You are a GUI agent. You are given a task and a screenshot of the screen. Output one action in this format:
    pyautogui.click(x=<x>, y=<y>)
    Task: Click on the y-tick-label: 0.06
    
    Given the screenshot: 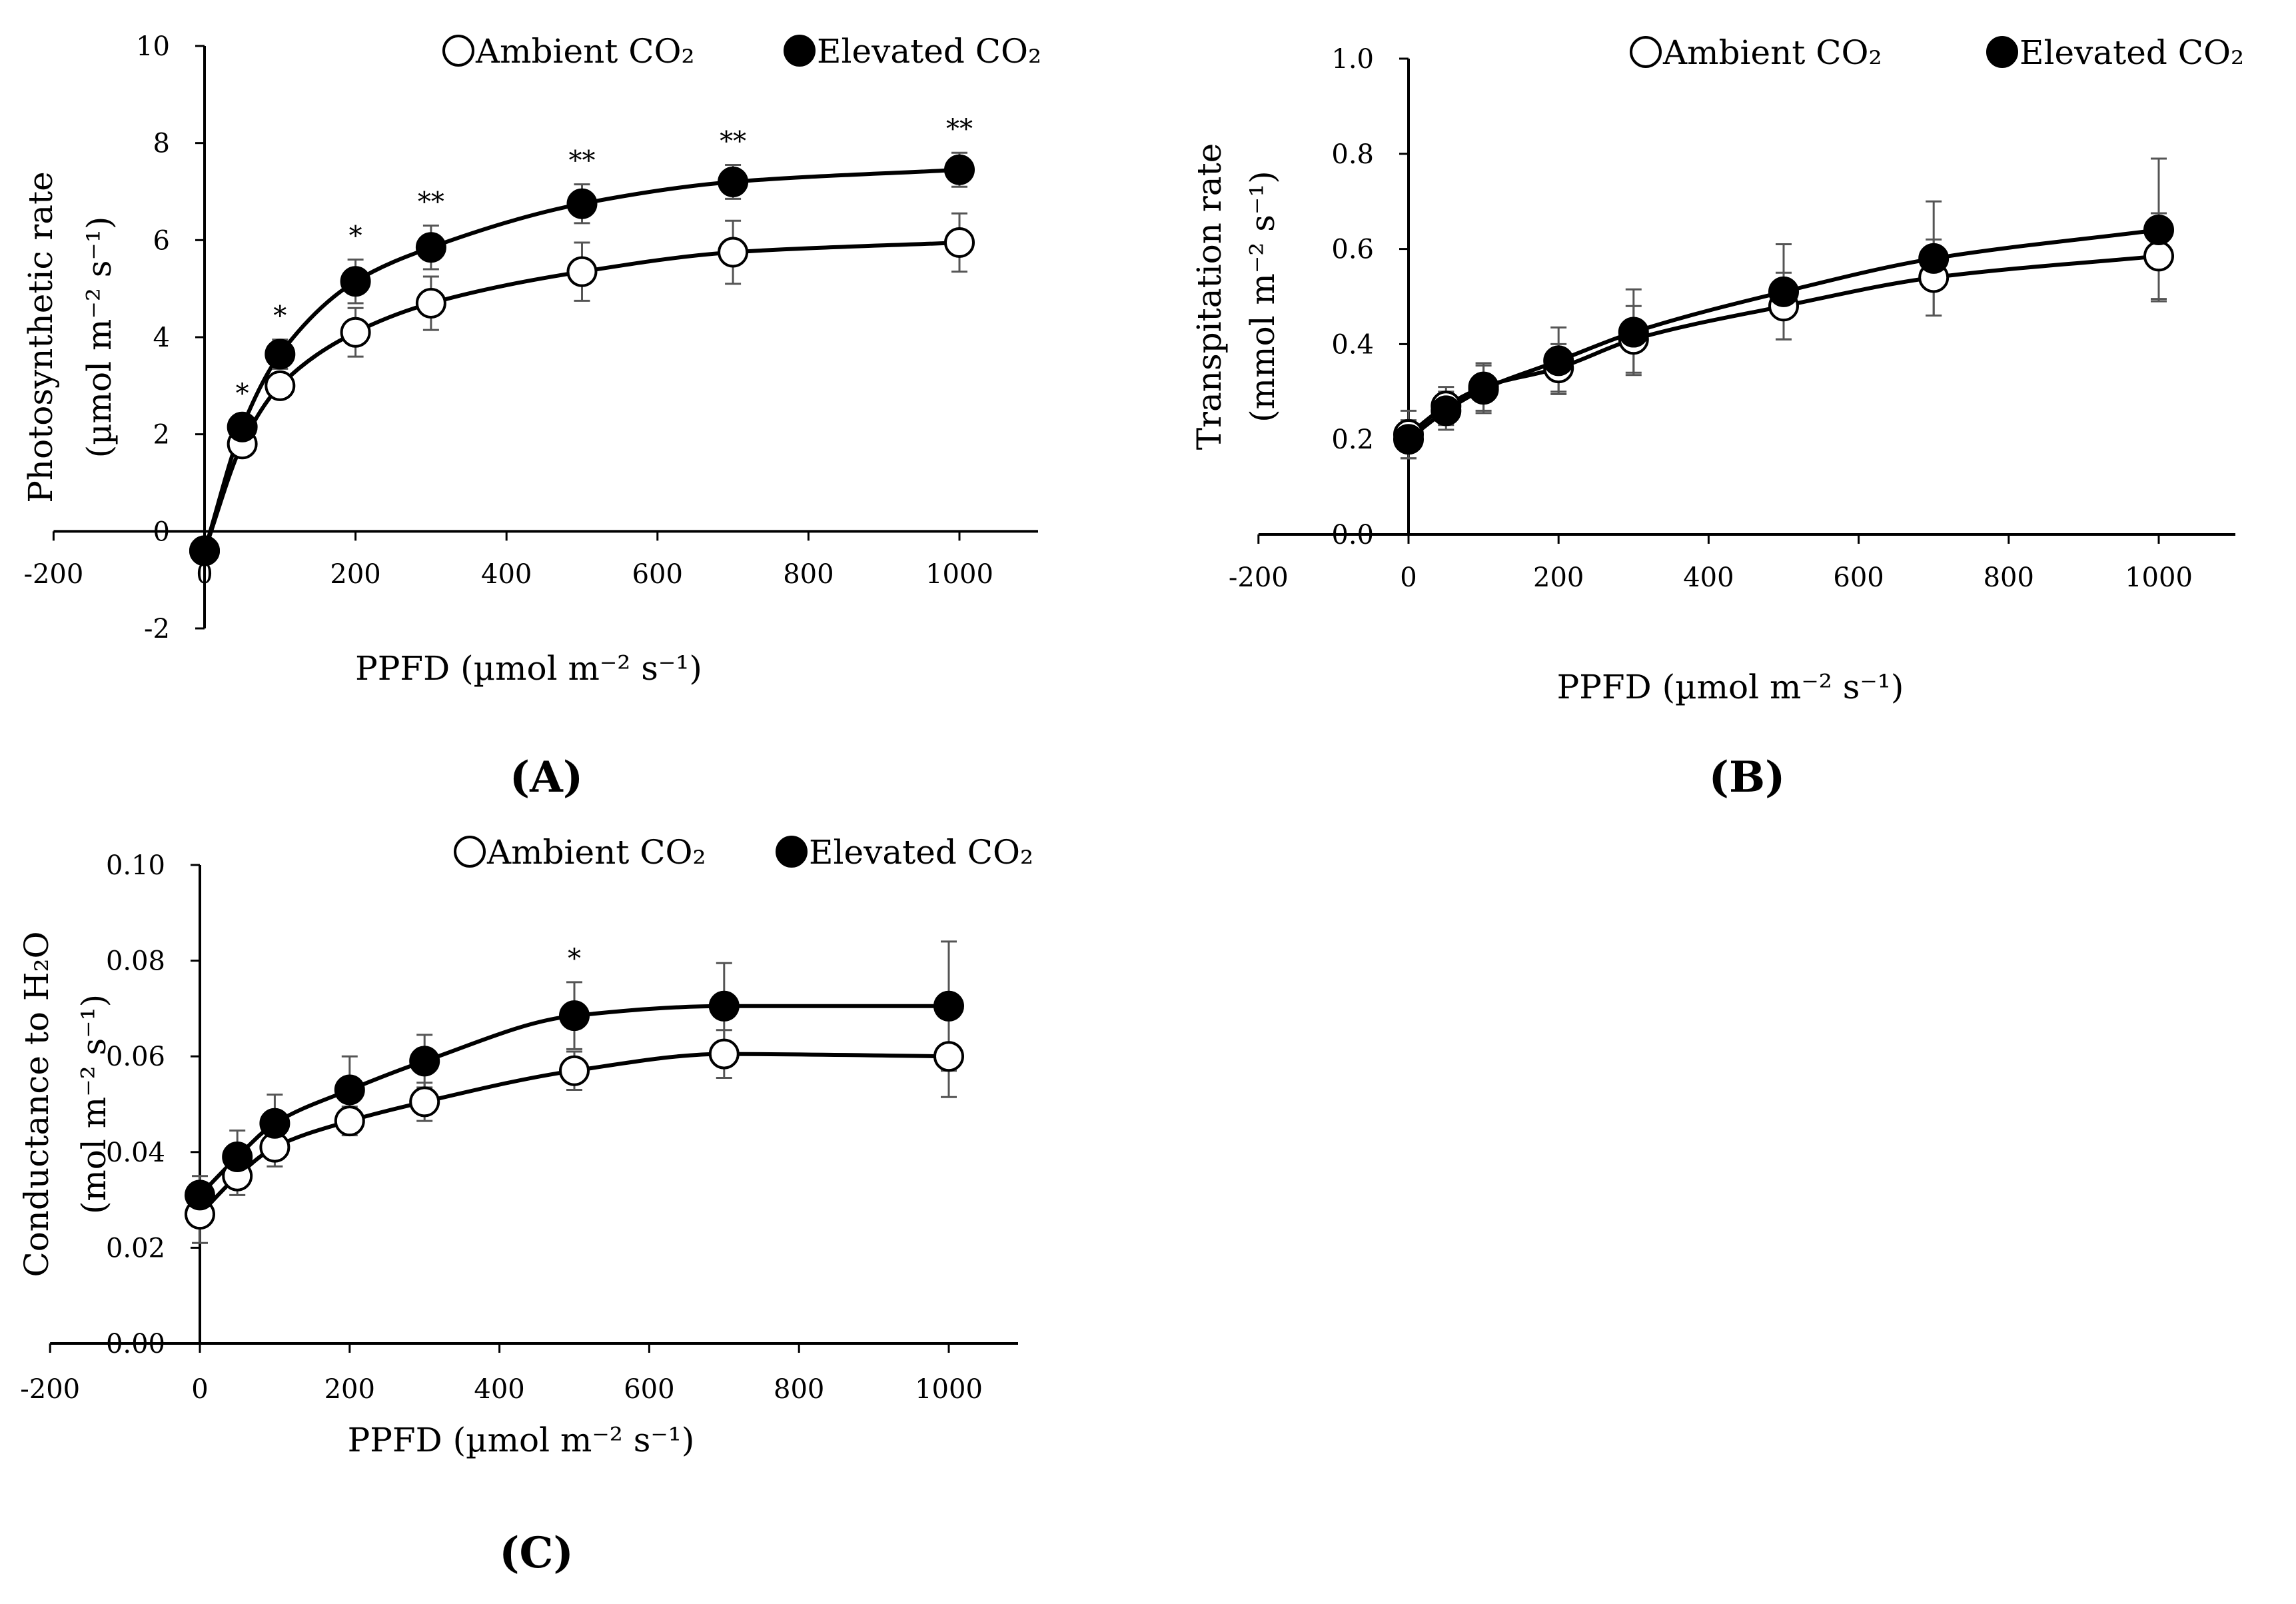 What is the action you would take?
    pyautogui.click(x=135, y=1057)
    